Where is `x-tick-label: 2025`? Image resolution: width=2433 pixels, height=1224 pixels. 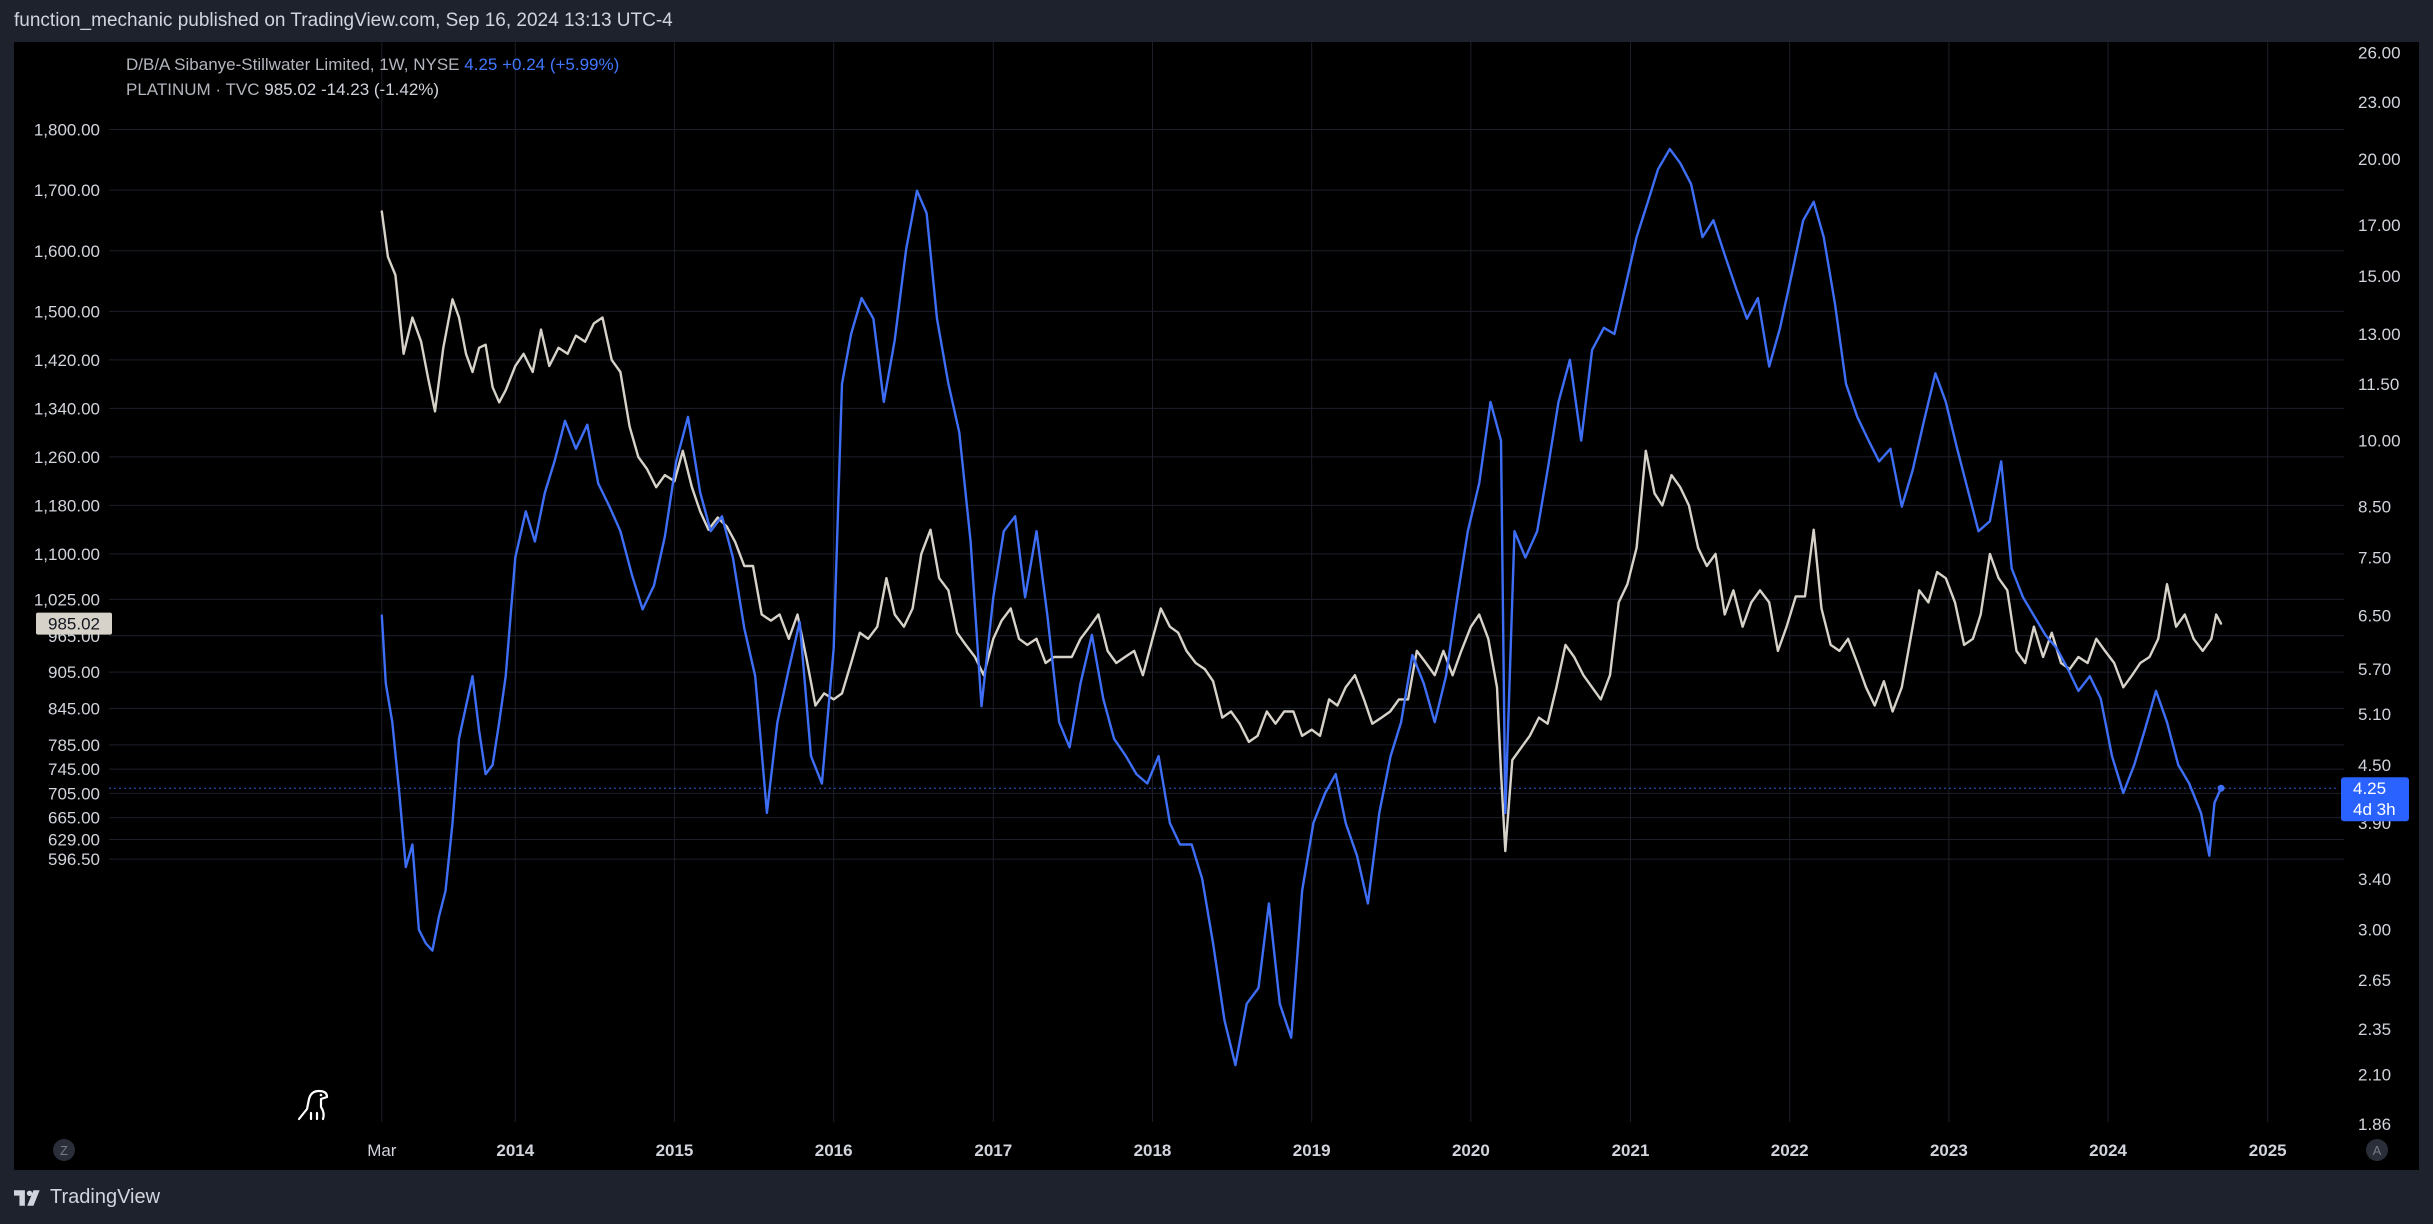 x-tick-label: 2025 is located at coordinates (2268, 1150).